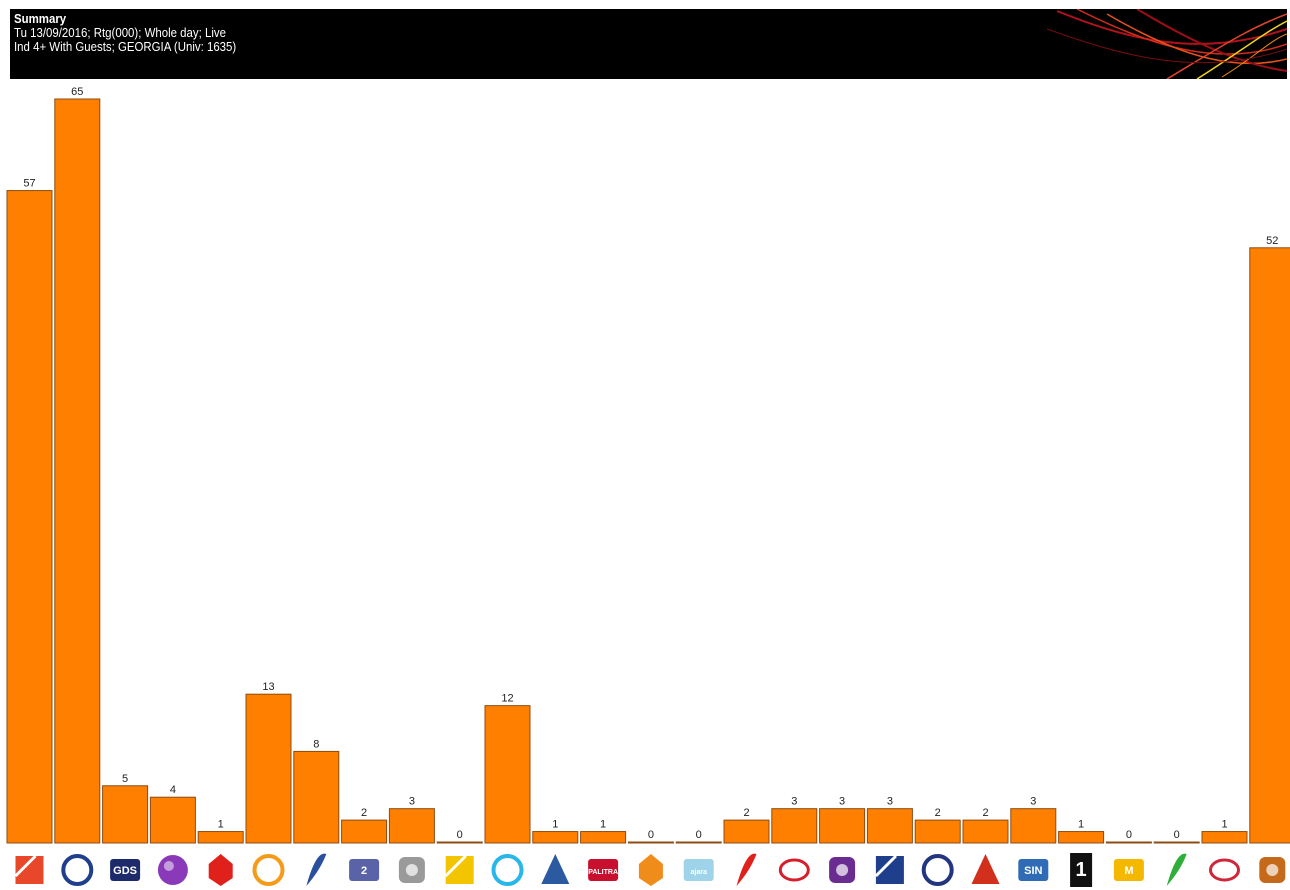  I want to click on star-map-logo-icon, so click(1224, 870).